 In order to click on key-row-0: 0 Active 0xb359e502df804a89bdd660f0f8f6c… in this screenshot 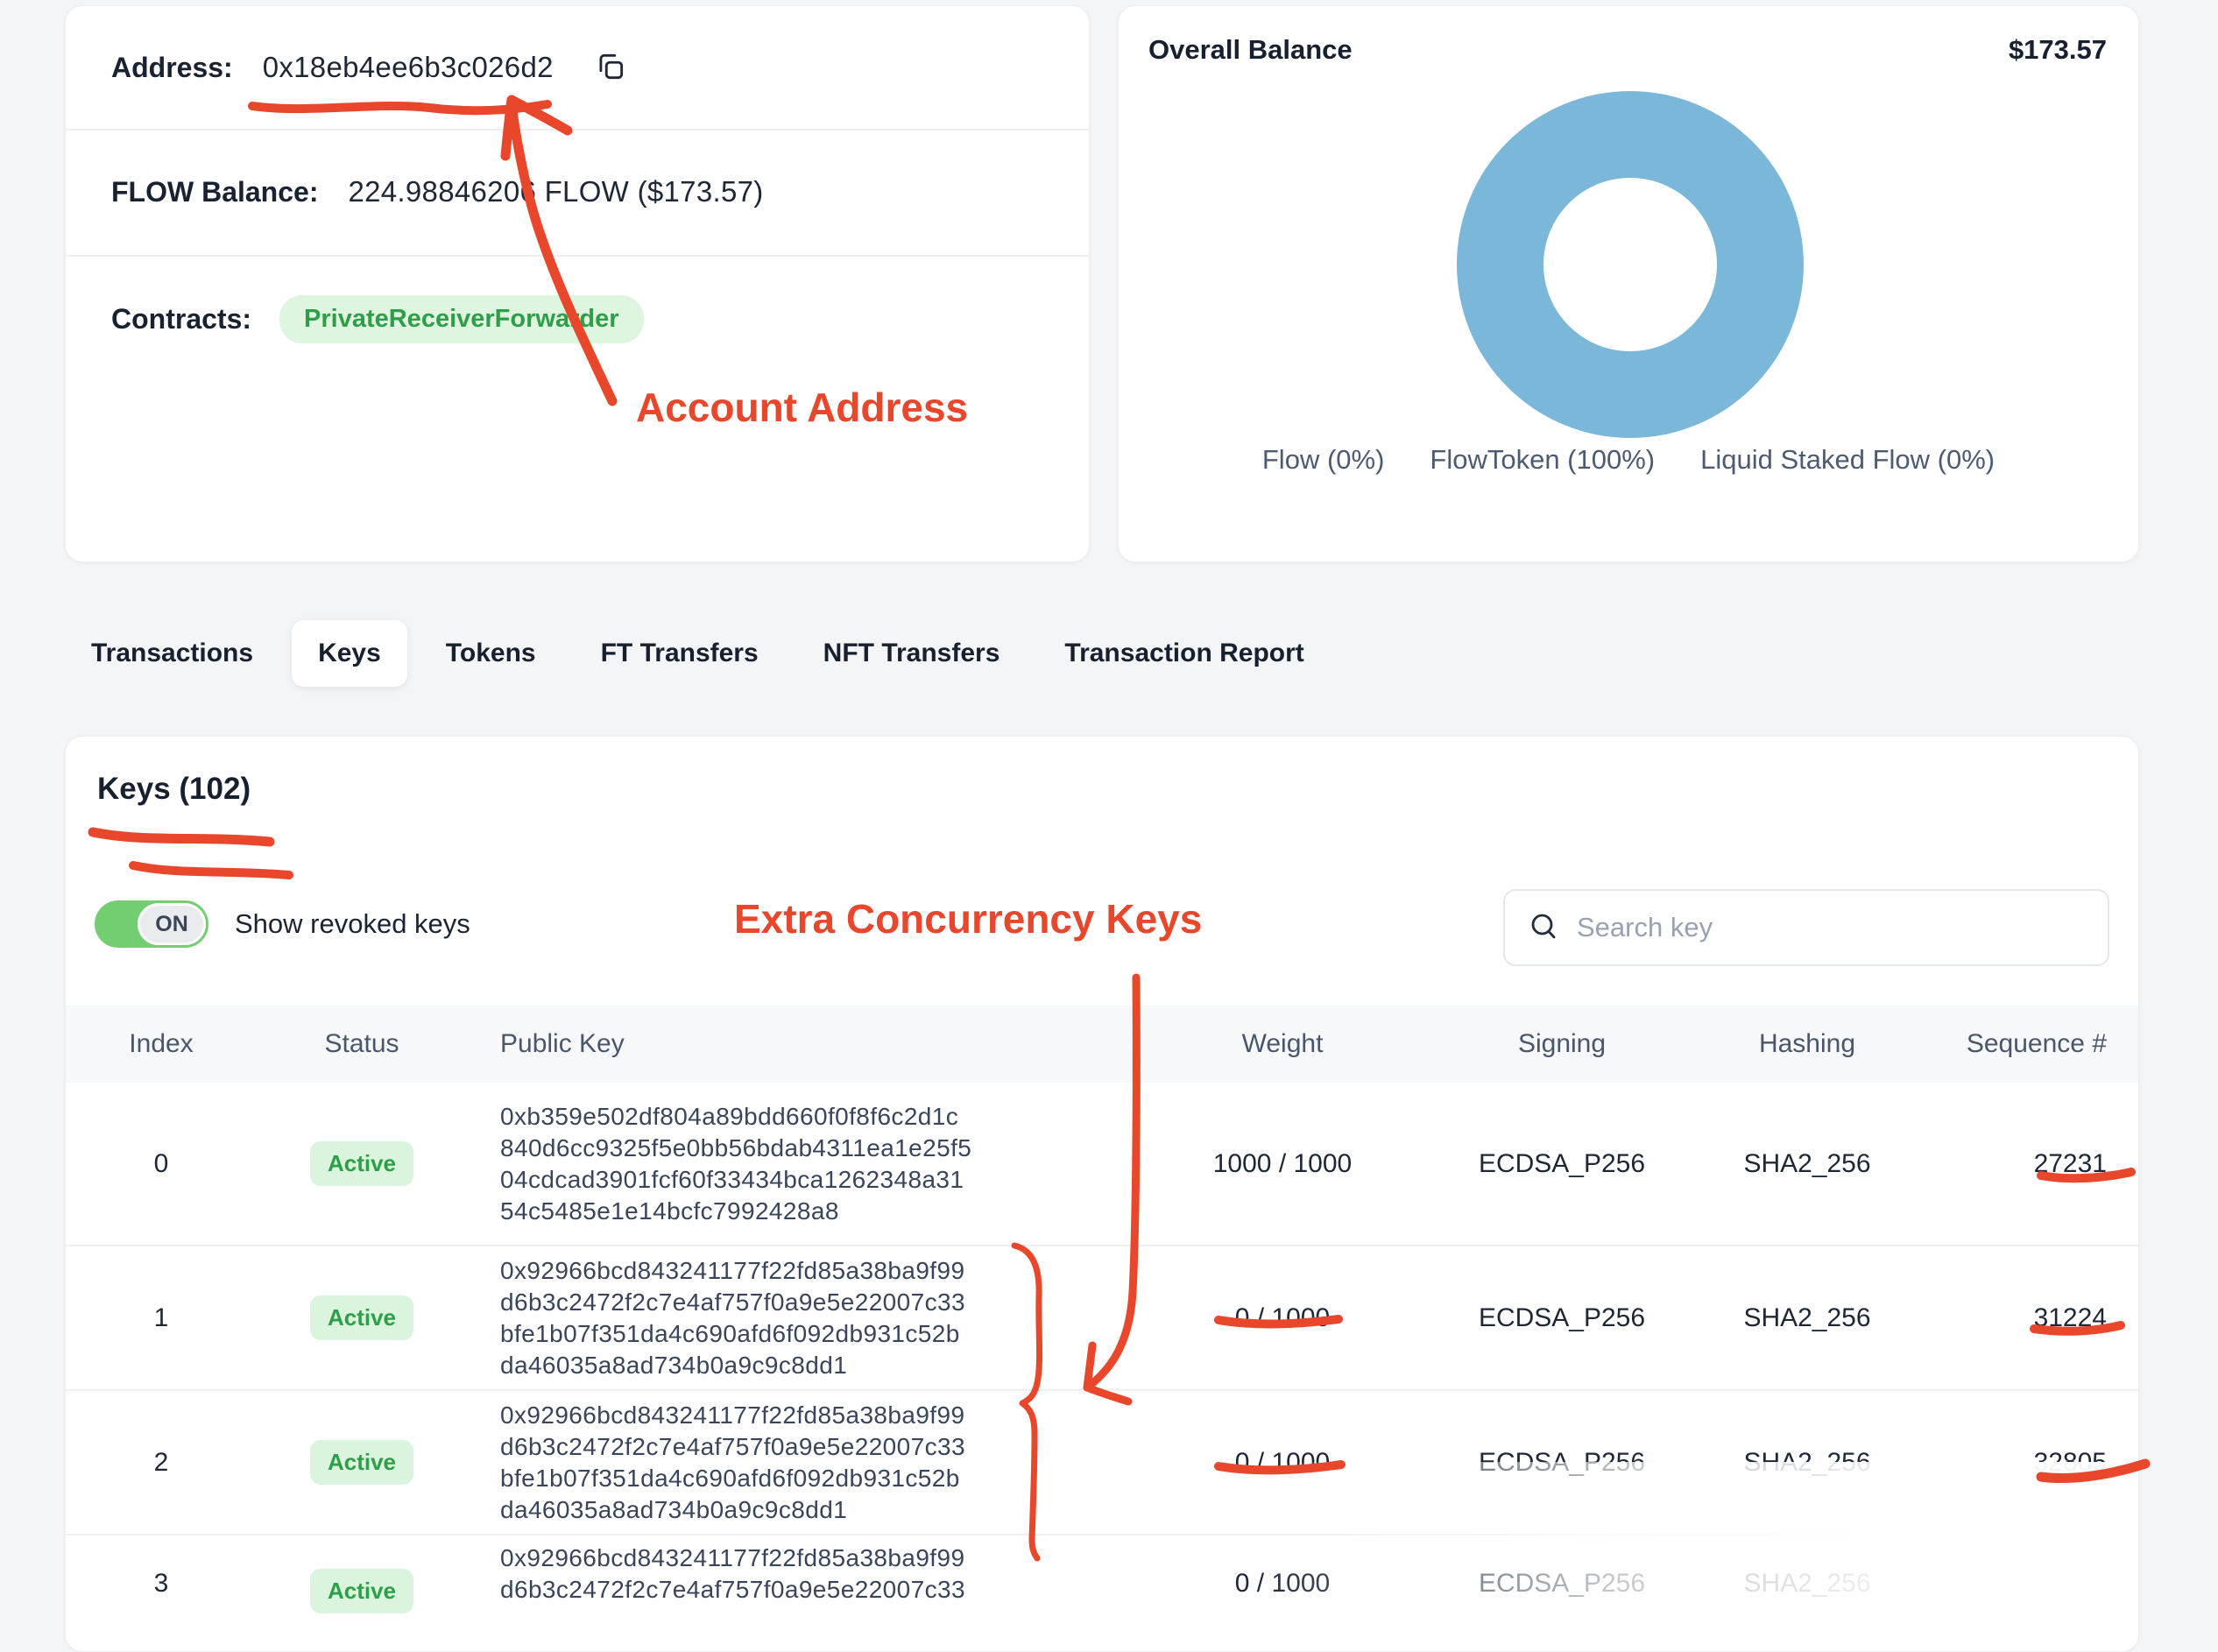, I will do `click(1102, 1164)`.